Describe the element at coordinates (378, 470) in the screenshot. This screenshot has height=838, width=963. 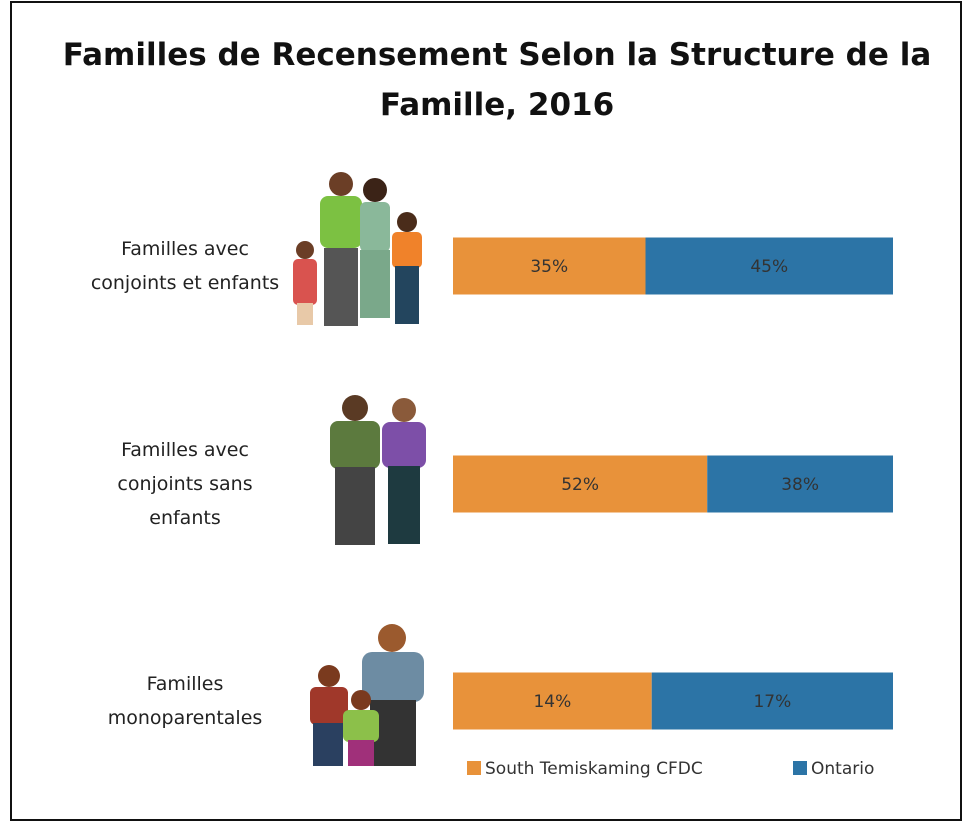
I see `icon-couple` at that location.